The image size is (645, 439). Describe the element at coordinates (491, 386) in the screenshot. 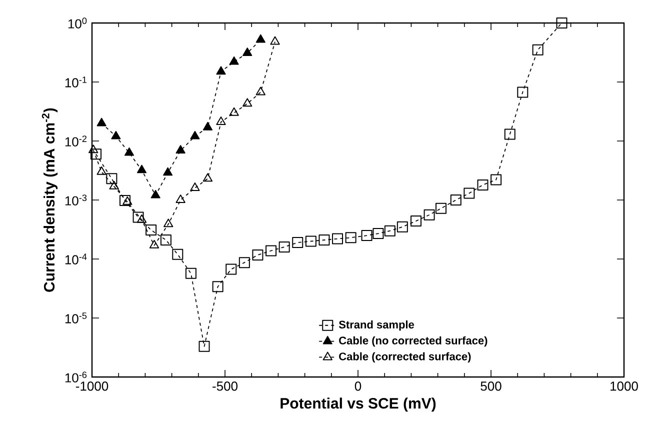

I see `x-tick-label: 500` at that location.